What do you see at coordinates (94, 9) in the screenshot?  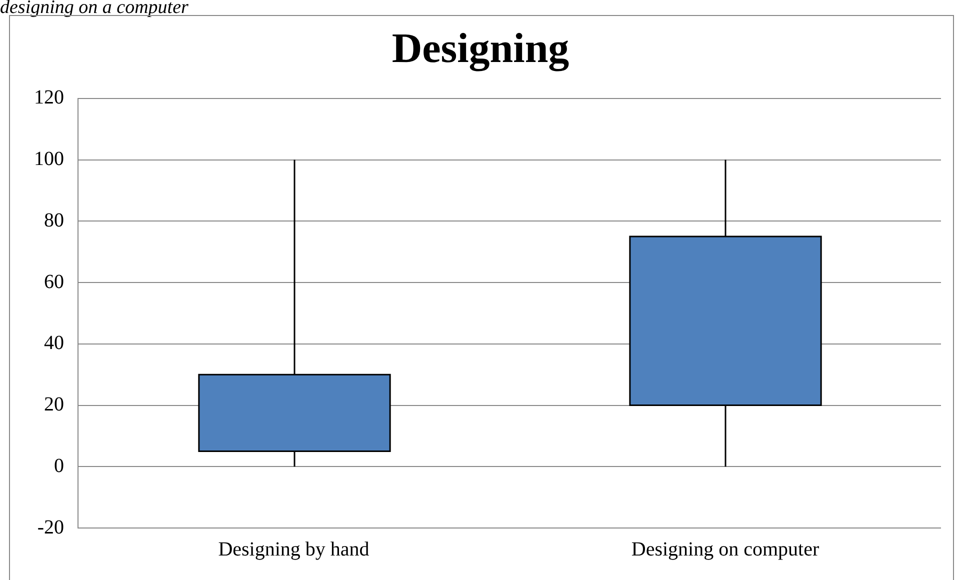 I see `text: designing on a computer` at bounding box center [94, 9].